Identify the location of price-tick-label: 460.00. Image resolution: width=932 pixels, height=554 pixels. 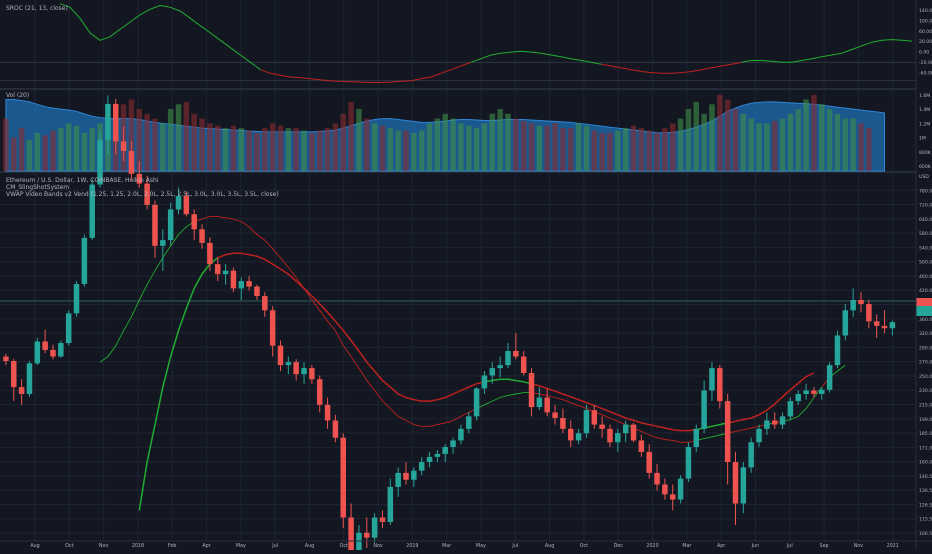
(925, 277).